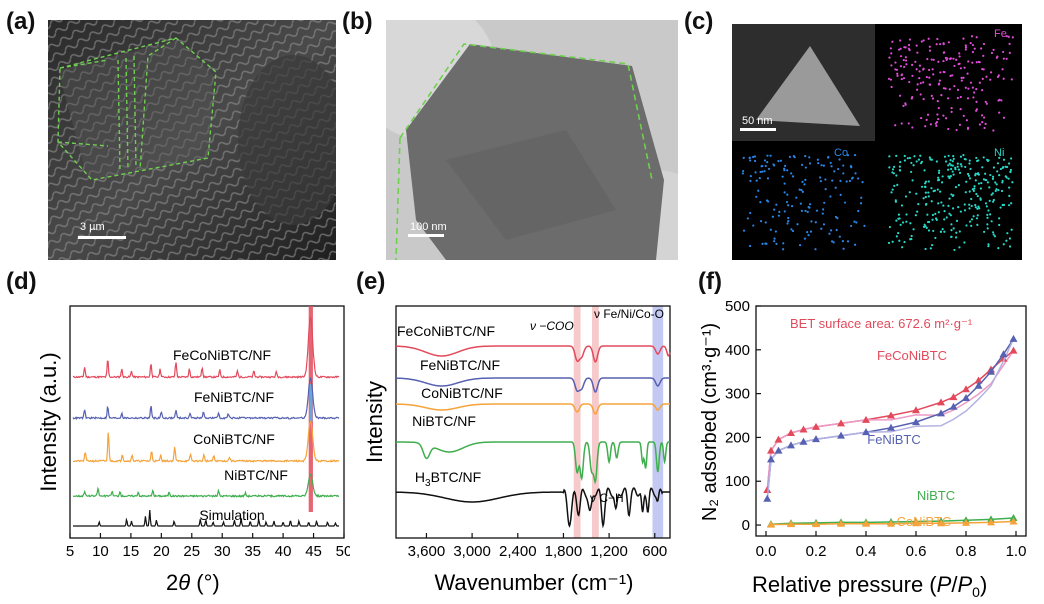 The height and width of the screenshot is (604, 1044). Describe the element at coordinates (758, 129) in the screenshot. I see `eds-scale-bar` at that location.